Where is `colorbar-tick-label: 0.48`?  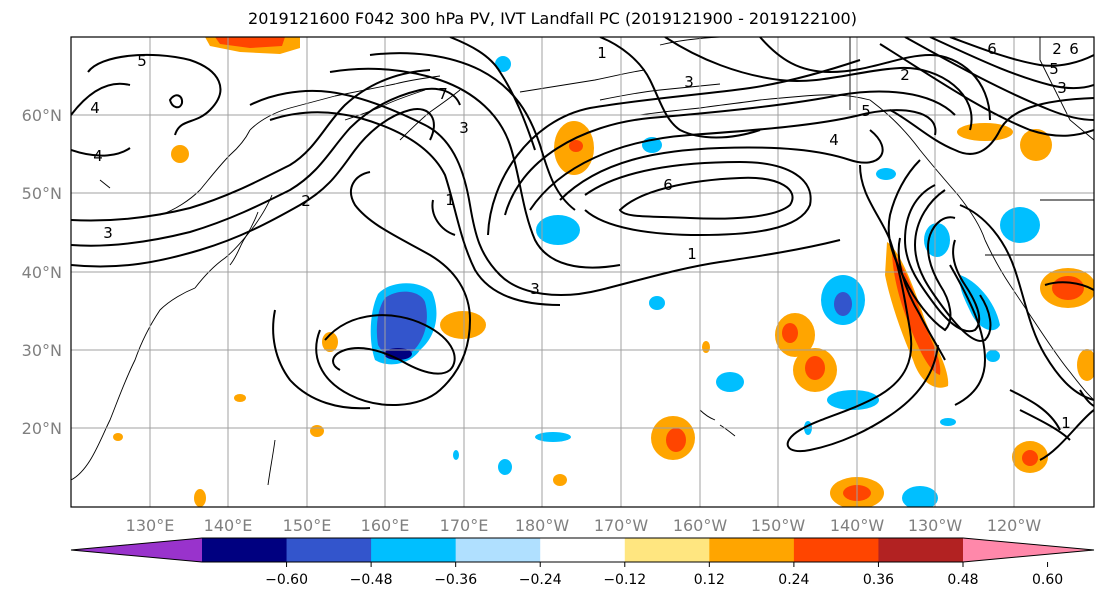 colorbar-tick-label: 0.48 is located at coordinates (962, 580).